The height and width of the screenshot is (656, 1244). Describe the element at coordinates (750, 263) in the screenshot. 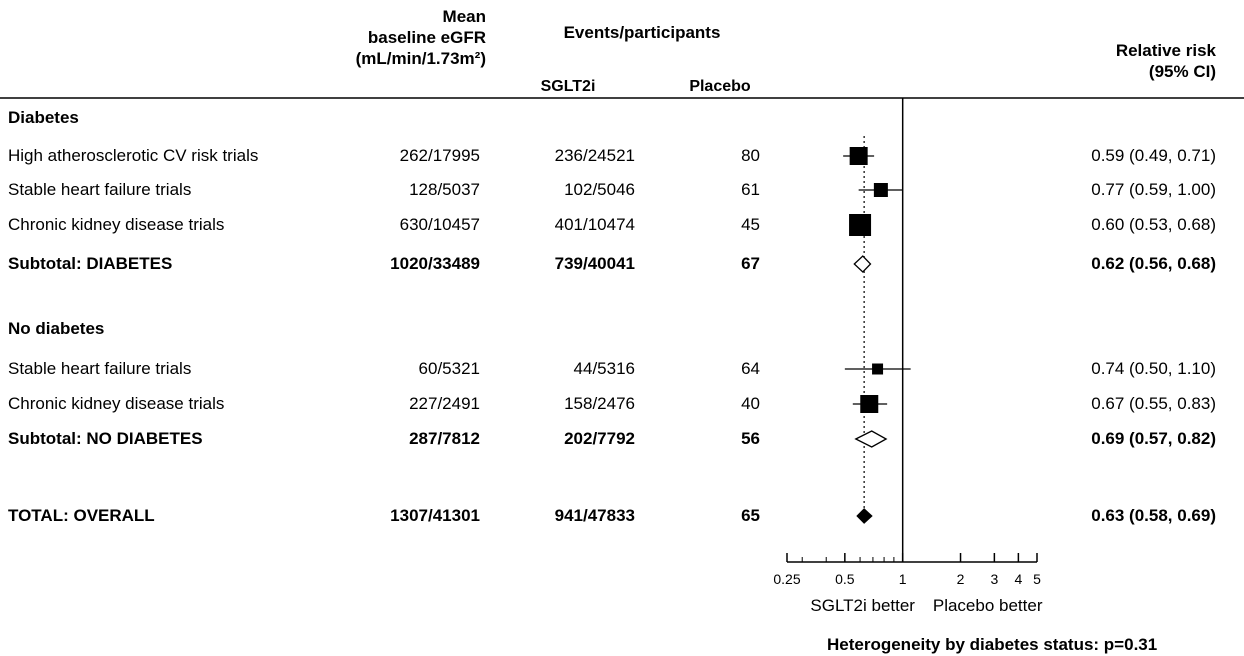

I see `row-egfr: 67` at that location.